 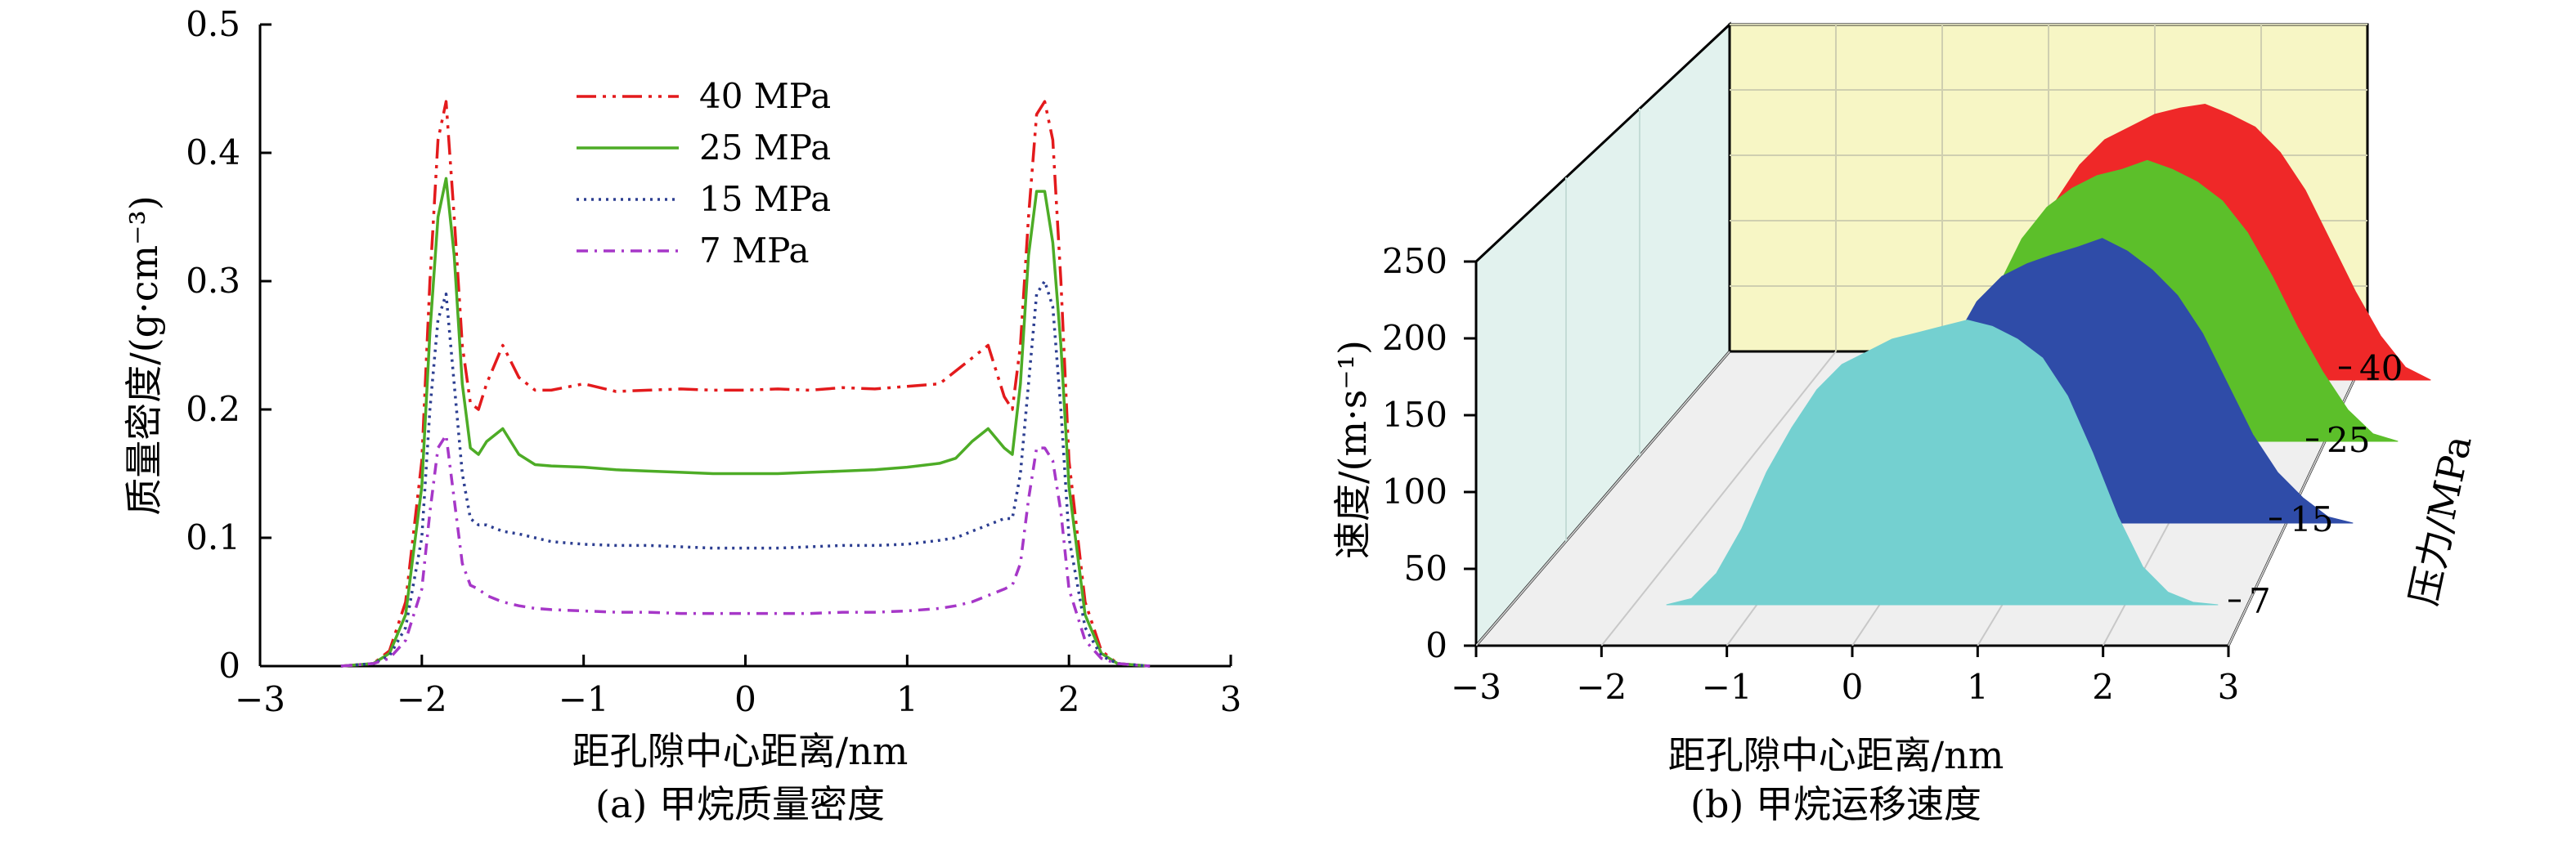 What do you see at coordinates (1476, 687) in the screenshot?
I see `velocity-x-tick-label: −3` at bounding box center [1476, 687].